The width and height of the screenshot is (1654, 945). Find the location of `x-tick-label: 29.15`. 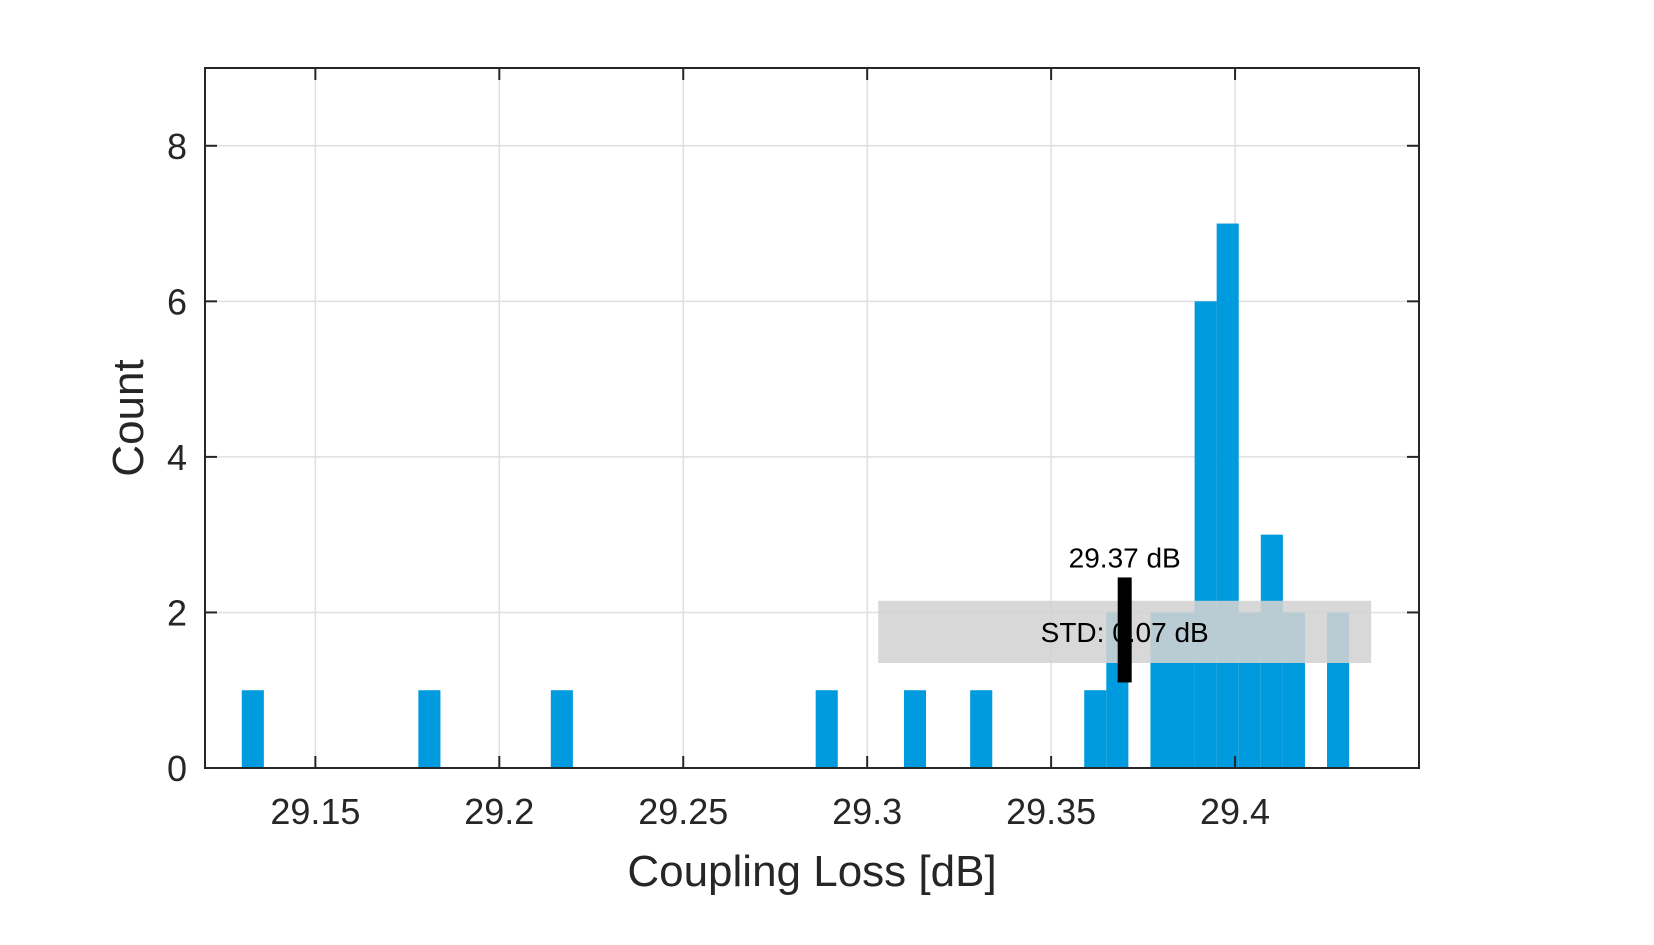

x-tick-label: 29.15 is located at coordinates (315, 811).